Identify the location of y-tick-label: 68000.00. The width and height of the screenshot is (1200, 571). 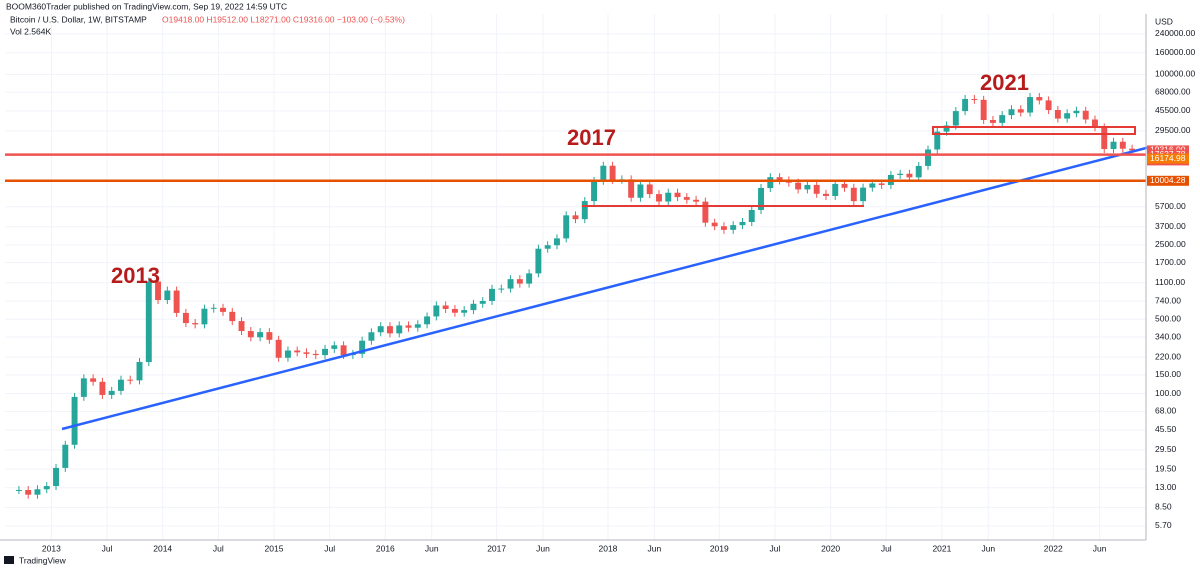
(1173, 92).